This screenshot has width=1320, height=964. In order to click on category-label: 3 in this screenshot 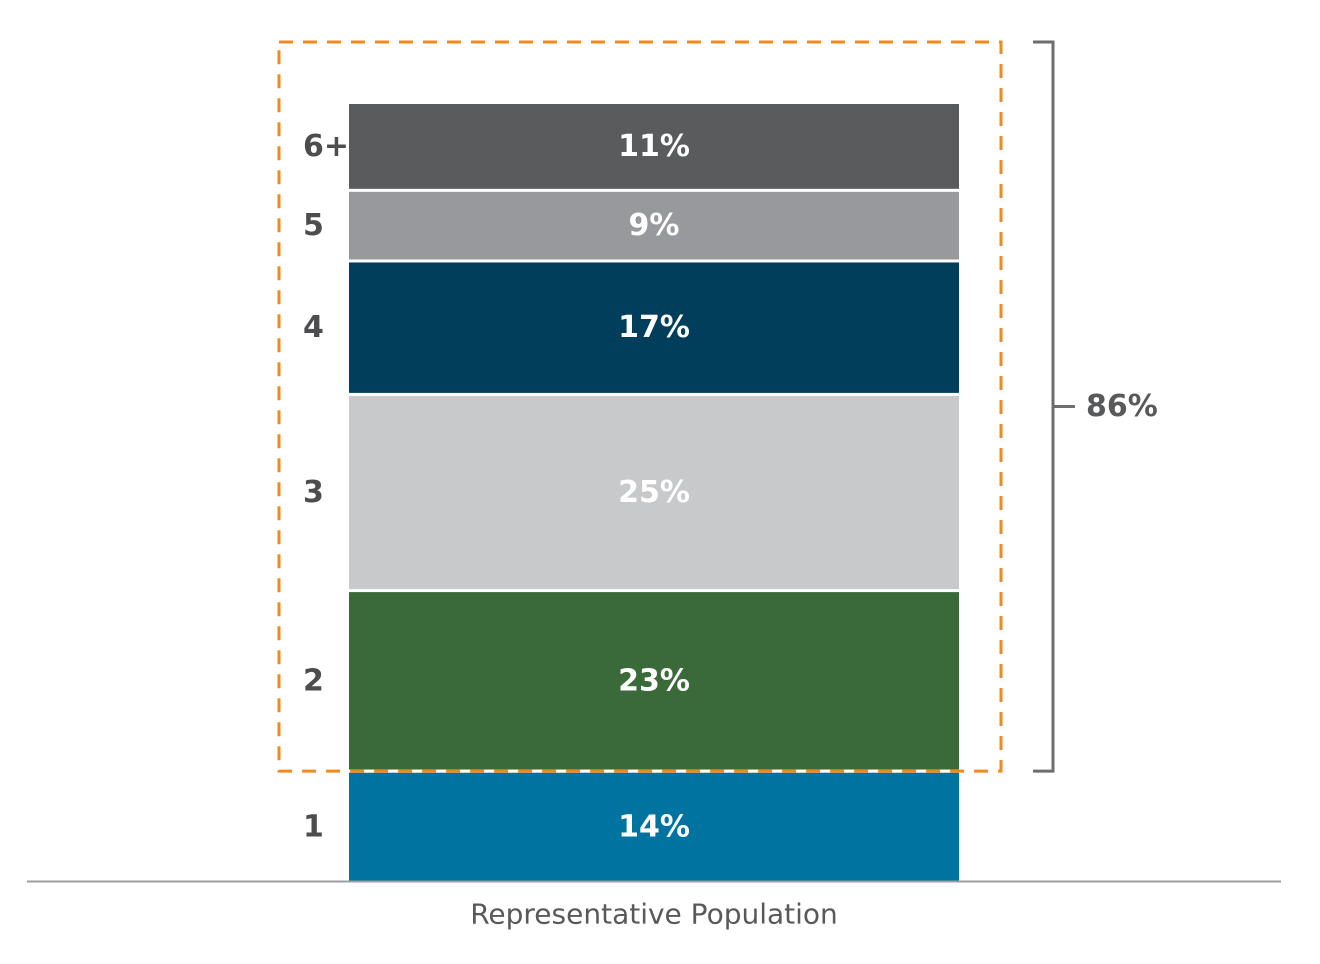, I will do `click(313, 492)`.